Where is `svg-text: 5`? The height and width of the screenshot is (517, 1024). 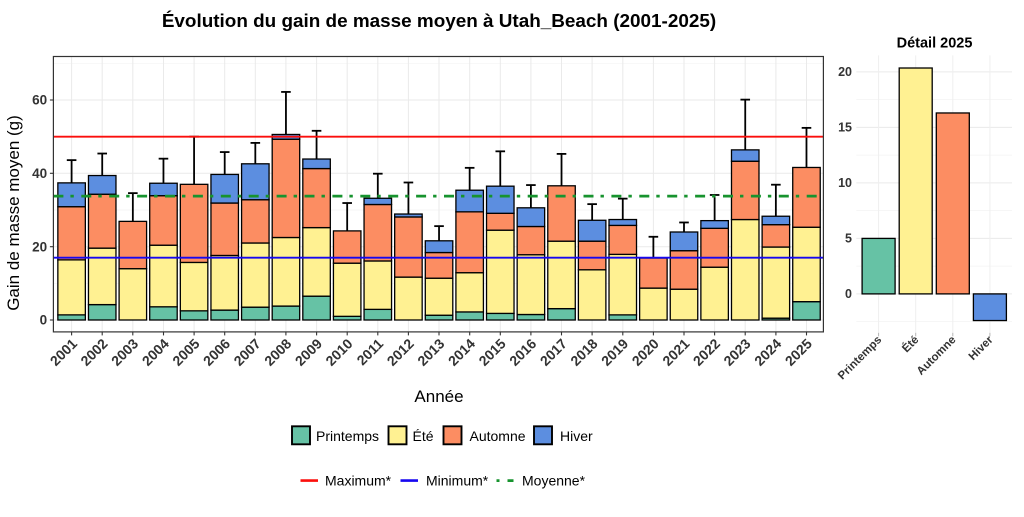 svg-text: 5 is located at coordinates (848, 239).